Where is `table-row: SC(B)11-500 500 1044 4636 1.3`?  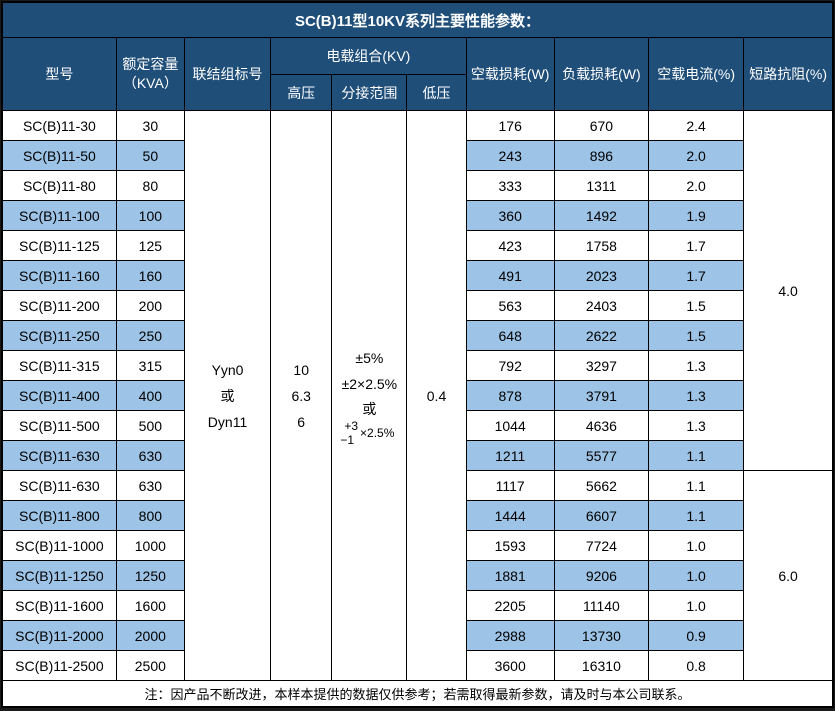 table-row: SC(B)11-500 500 1044 4636 1.3 is located at coordinates (417, 425).